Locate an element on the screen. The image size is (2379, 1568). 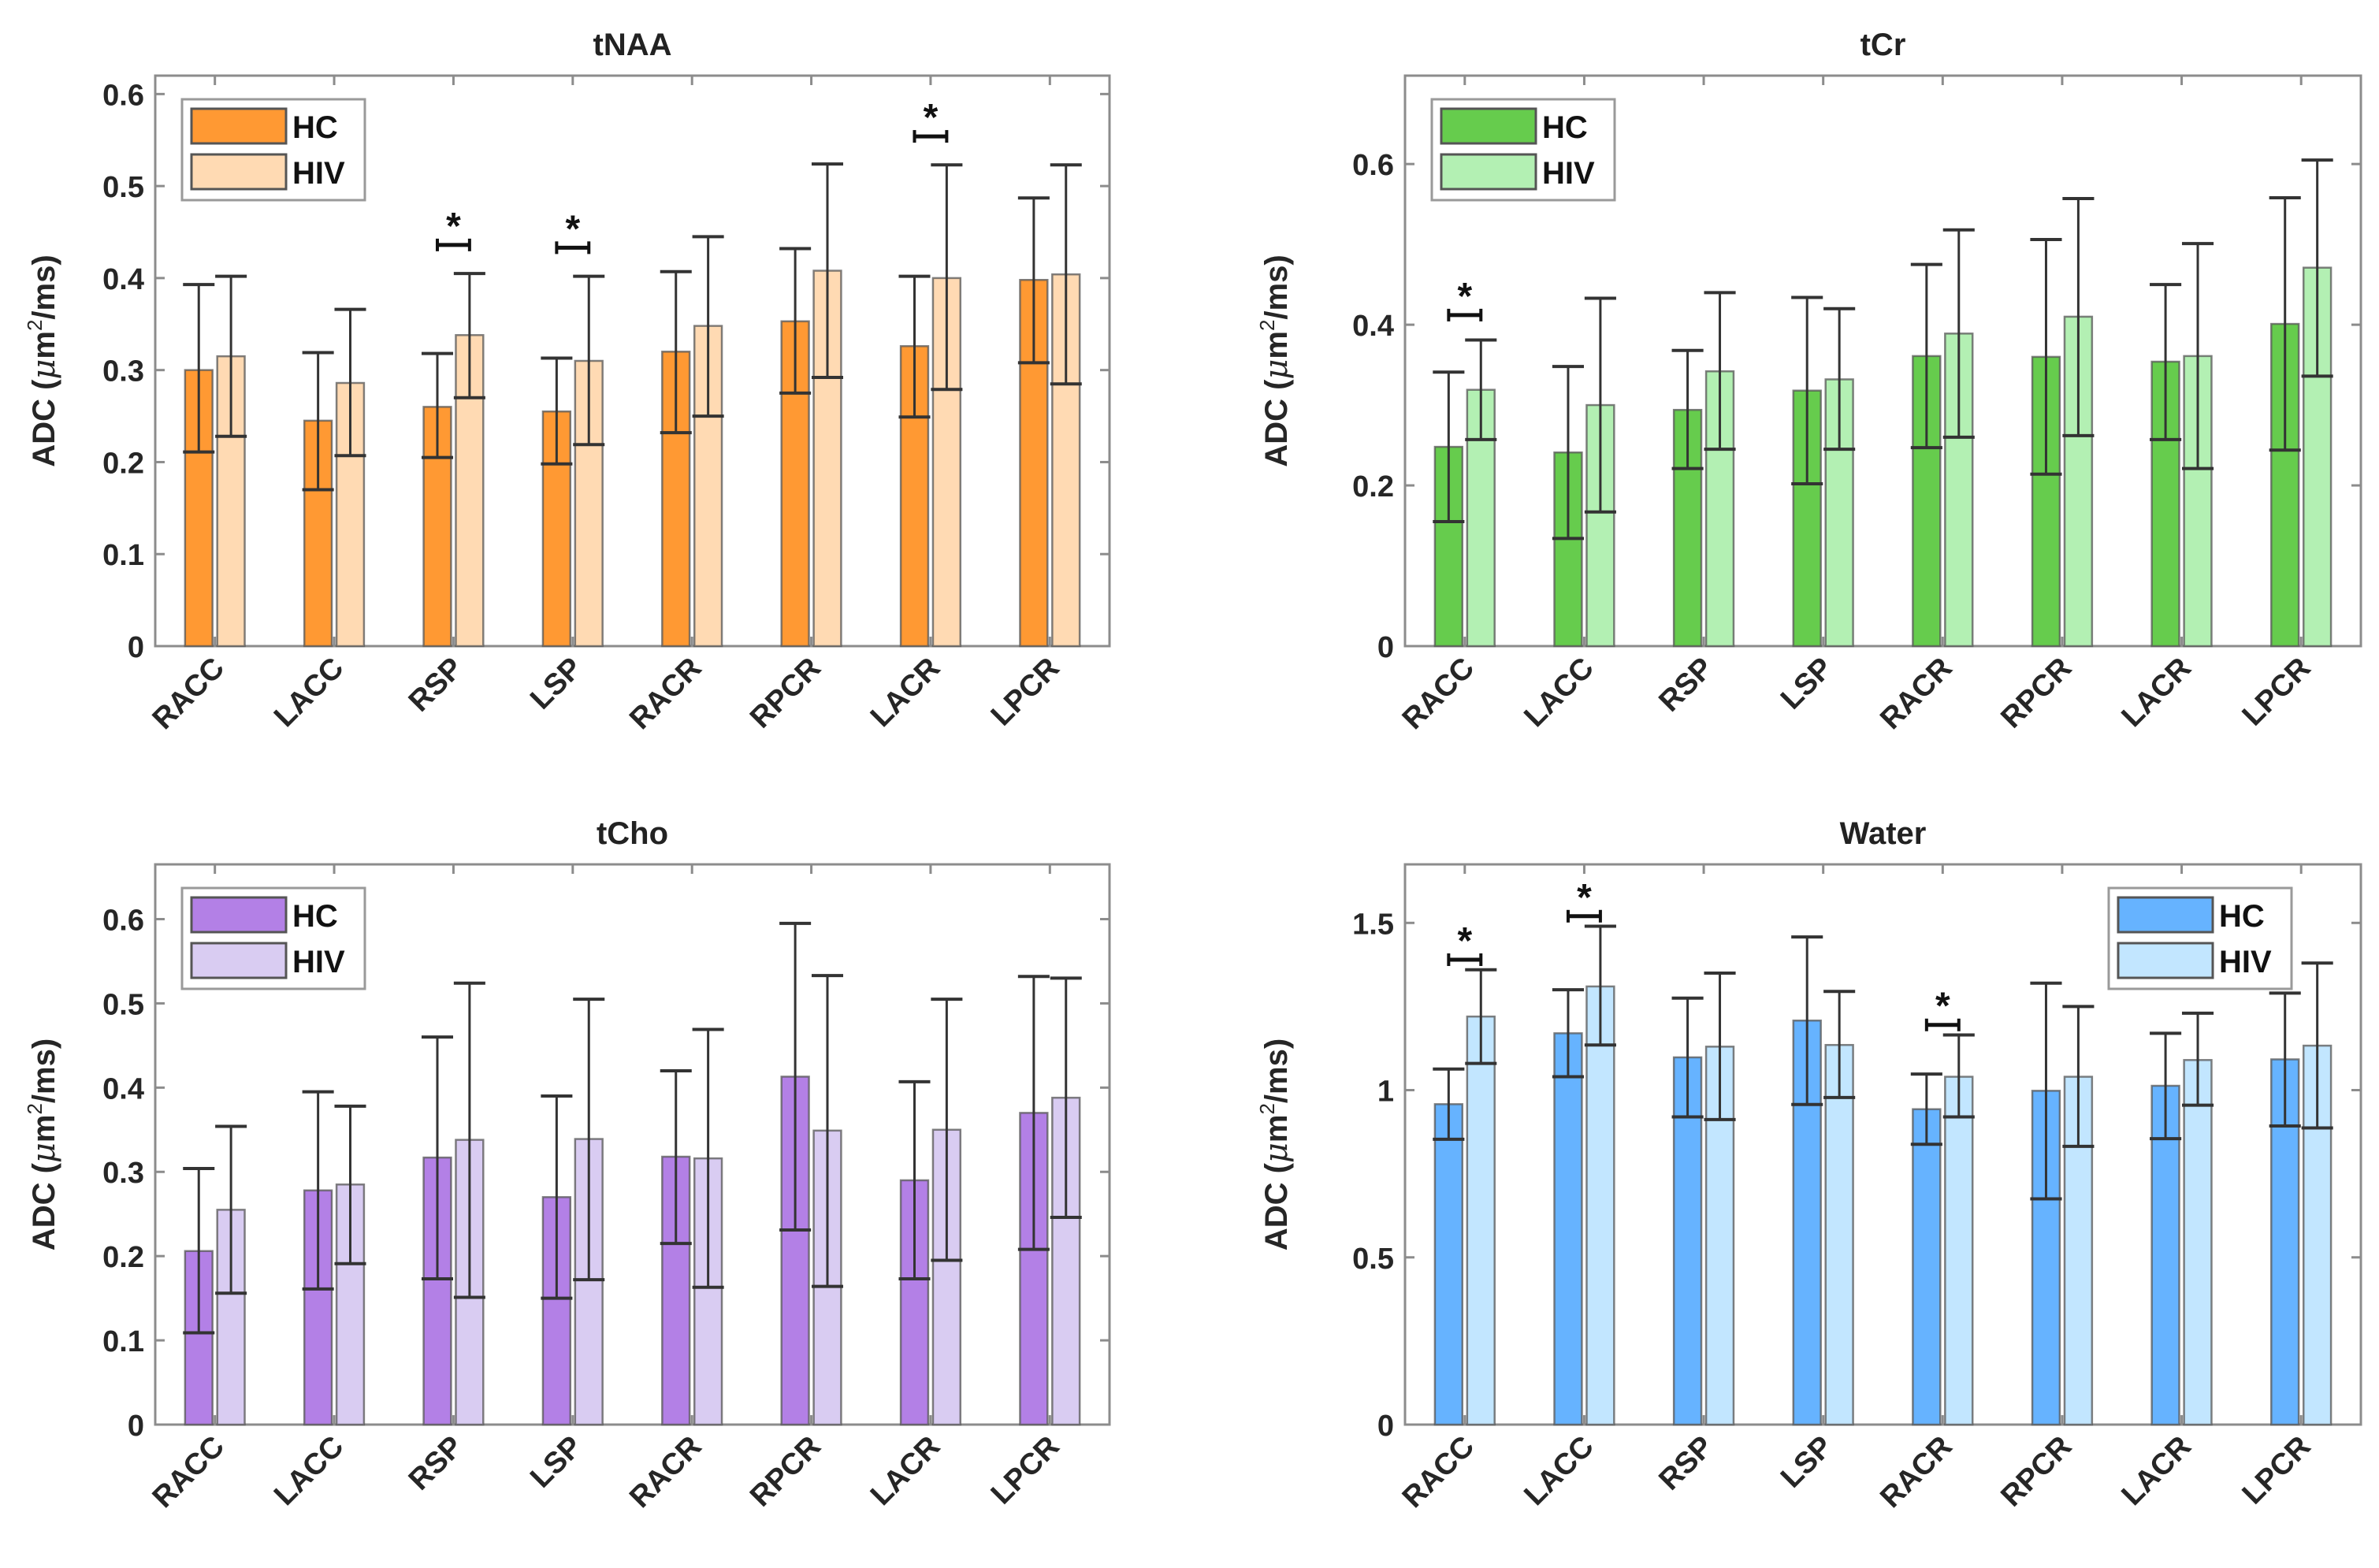
y-tick-label: 1 is located at coordinates (1386, 1092).